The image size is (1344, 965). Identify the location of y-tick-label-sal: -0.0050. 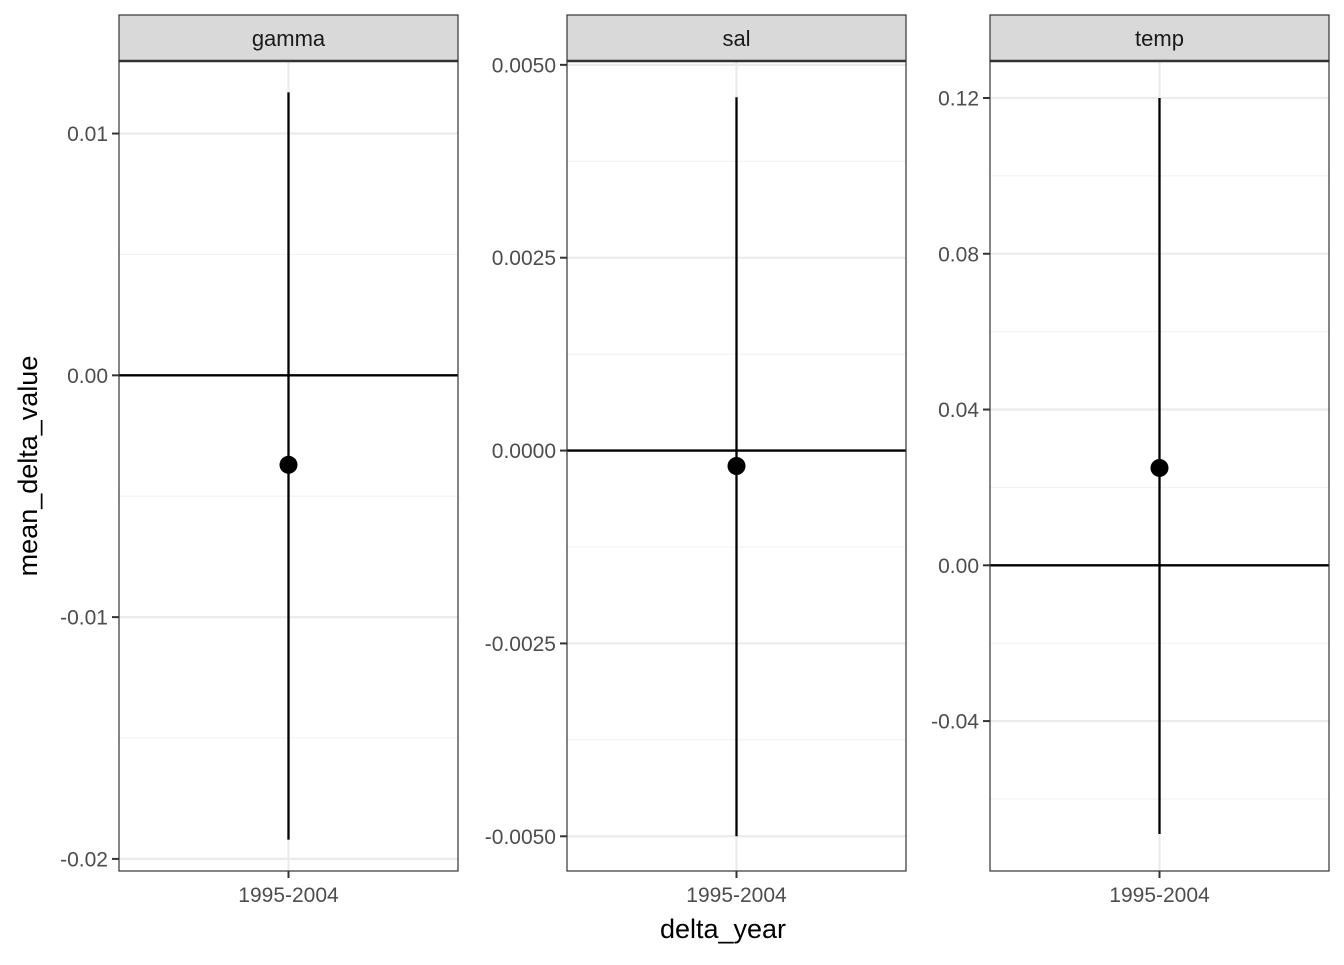
(520, 837).